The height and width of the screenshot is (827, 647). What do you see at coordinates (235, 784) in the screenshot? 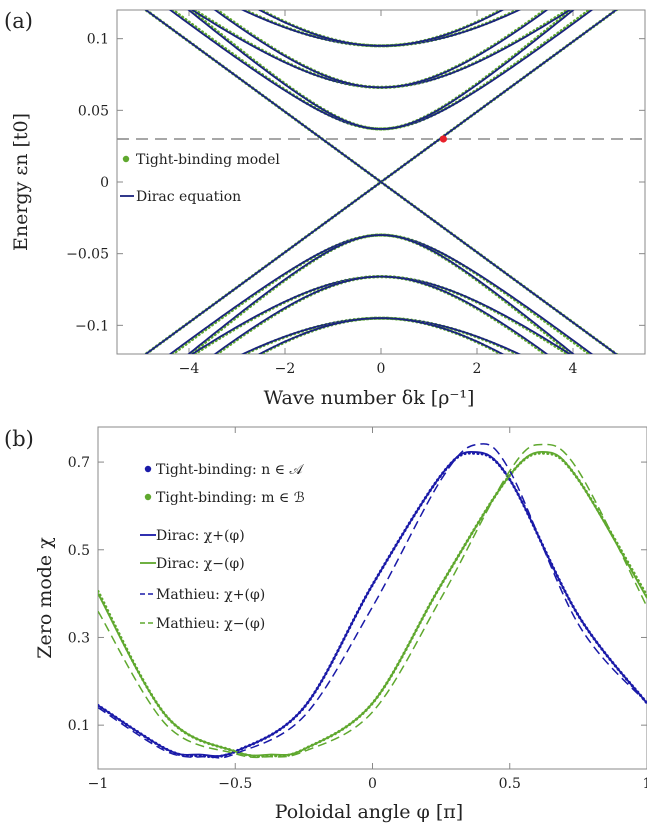
I see `x-tick-label: −0.5` at bounding box center [235, 784].